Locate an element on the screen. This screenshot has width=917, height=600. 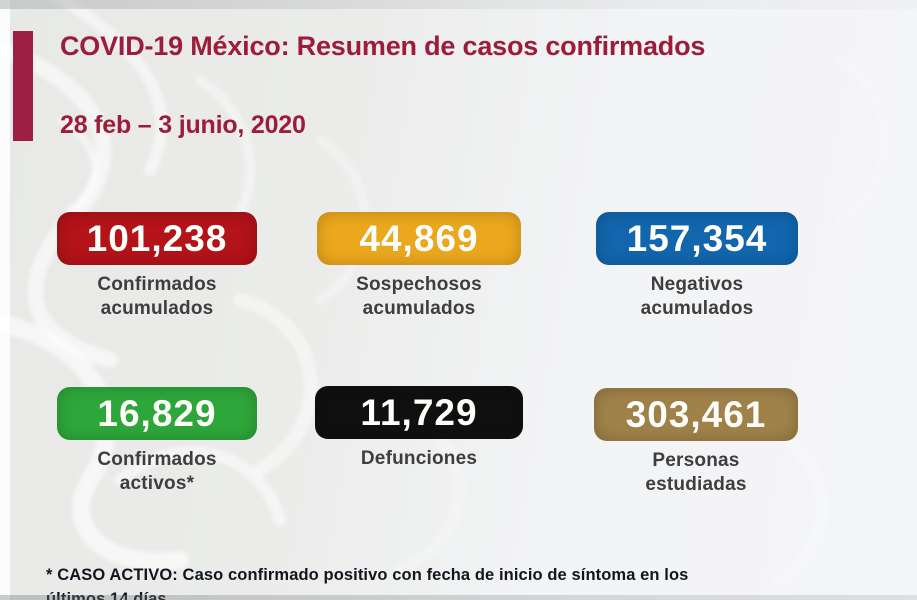
stat-value-box: 16,829 is located at coordinates (157, 413).